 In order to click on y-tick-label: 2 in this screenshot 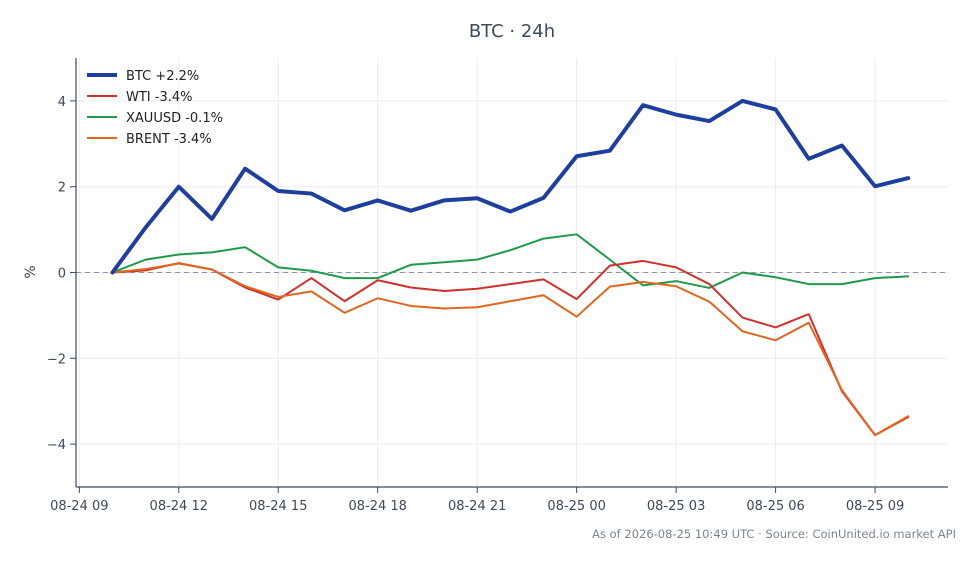, I will do `click(62, 188)`.